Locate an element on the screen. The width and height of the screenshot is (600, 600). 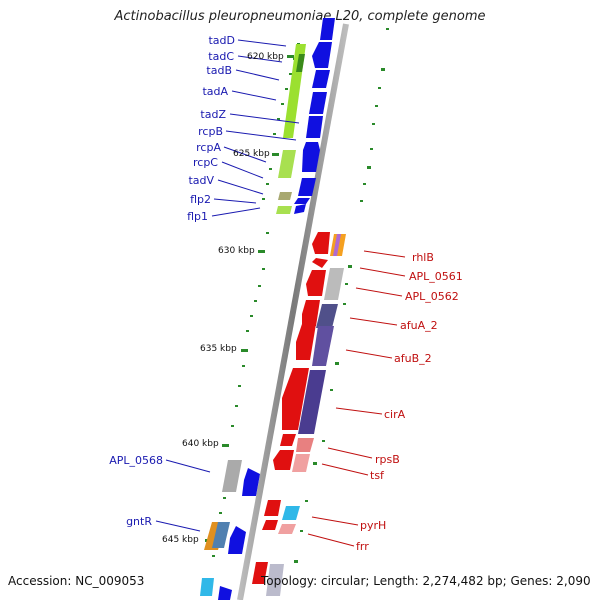
forward-genes is located at coordinates (314, 116).